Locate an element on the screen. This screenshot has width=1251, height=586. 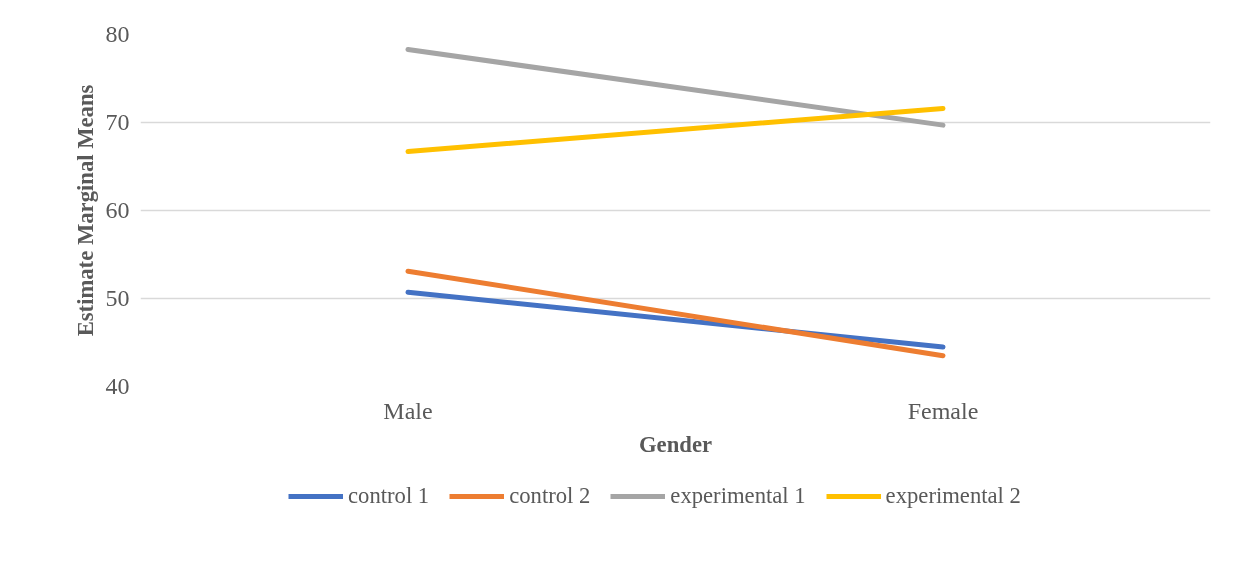
legend-label: experimental 1 is located at coordinates (738, 496).